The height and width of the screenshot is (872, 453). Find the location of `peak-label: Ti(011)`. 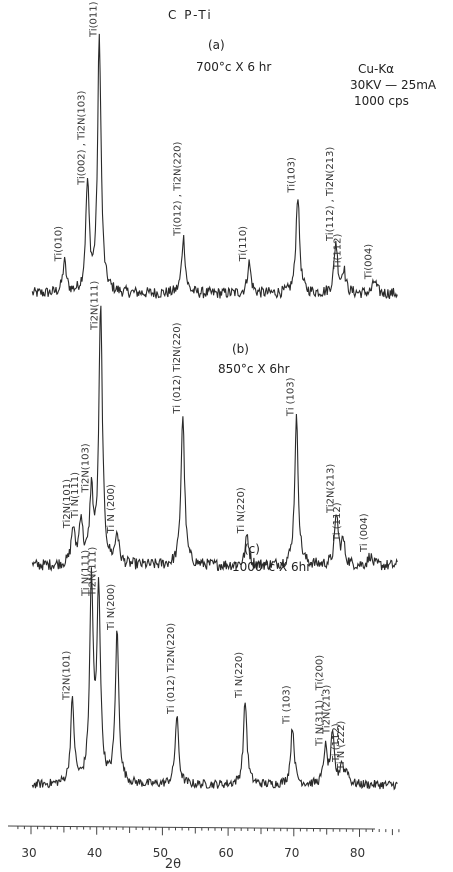

peak-label: Ti(011) is located at coordinates (93, 19).